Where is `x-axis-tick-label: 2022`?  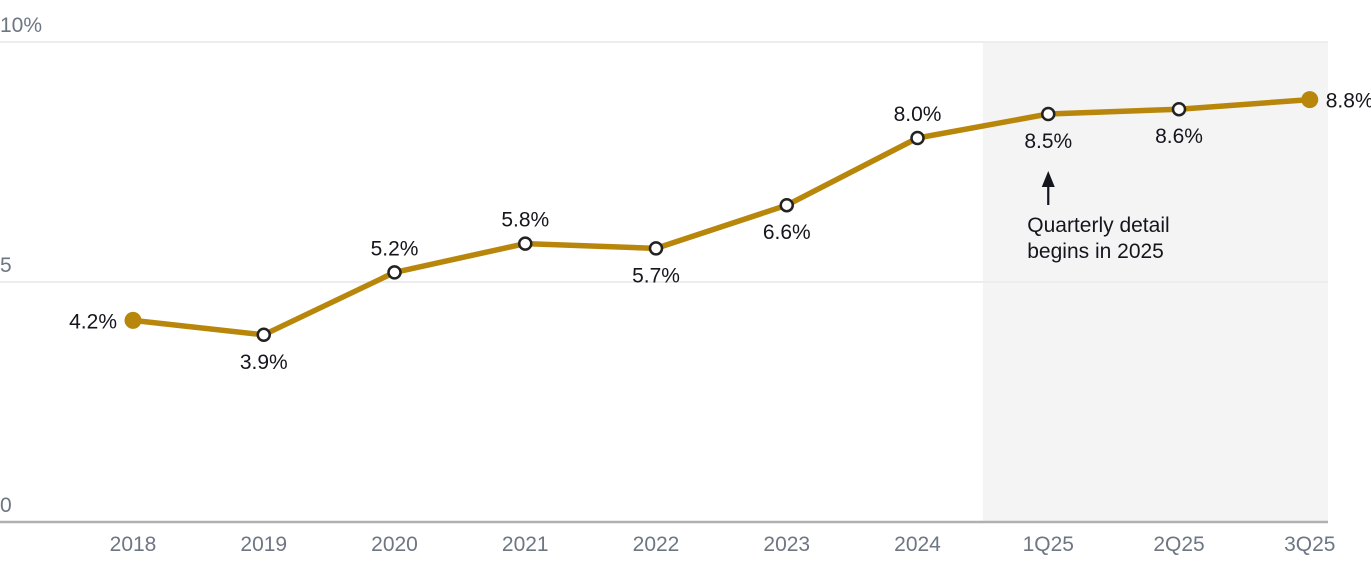
x-axis-tick-label: 2022 is located at coordinates (656, 544).